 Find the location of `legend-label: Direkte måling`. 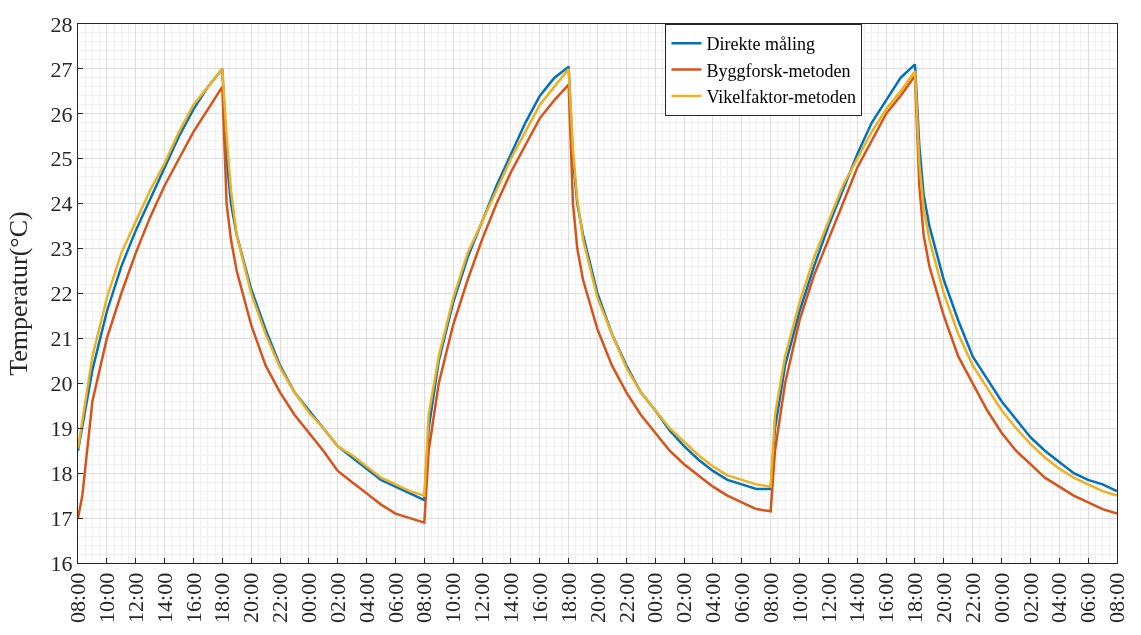

legend-label: Direkte måling is located at coordinates (760, 44).